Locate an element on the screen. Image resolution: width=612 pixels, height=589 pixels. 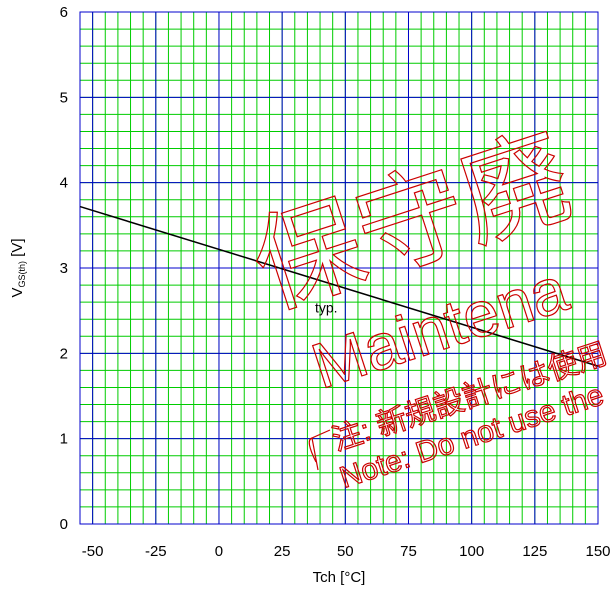
y-tick-label: 5 is located at coordinates (64, 97).